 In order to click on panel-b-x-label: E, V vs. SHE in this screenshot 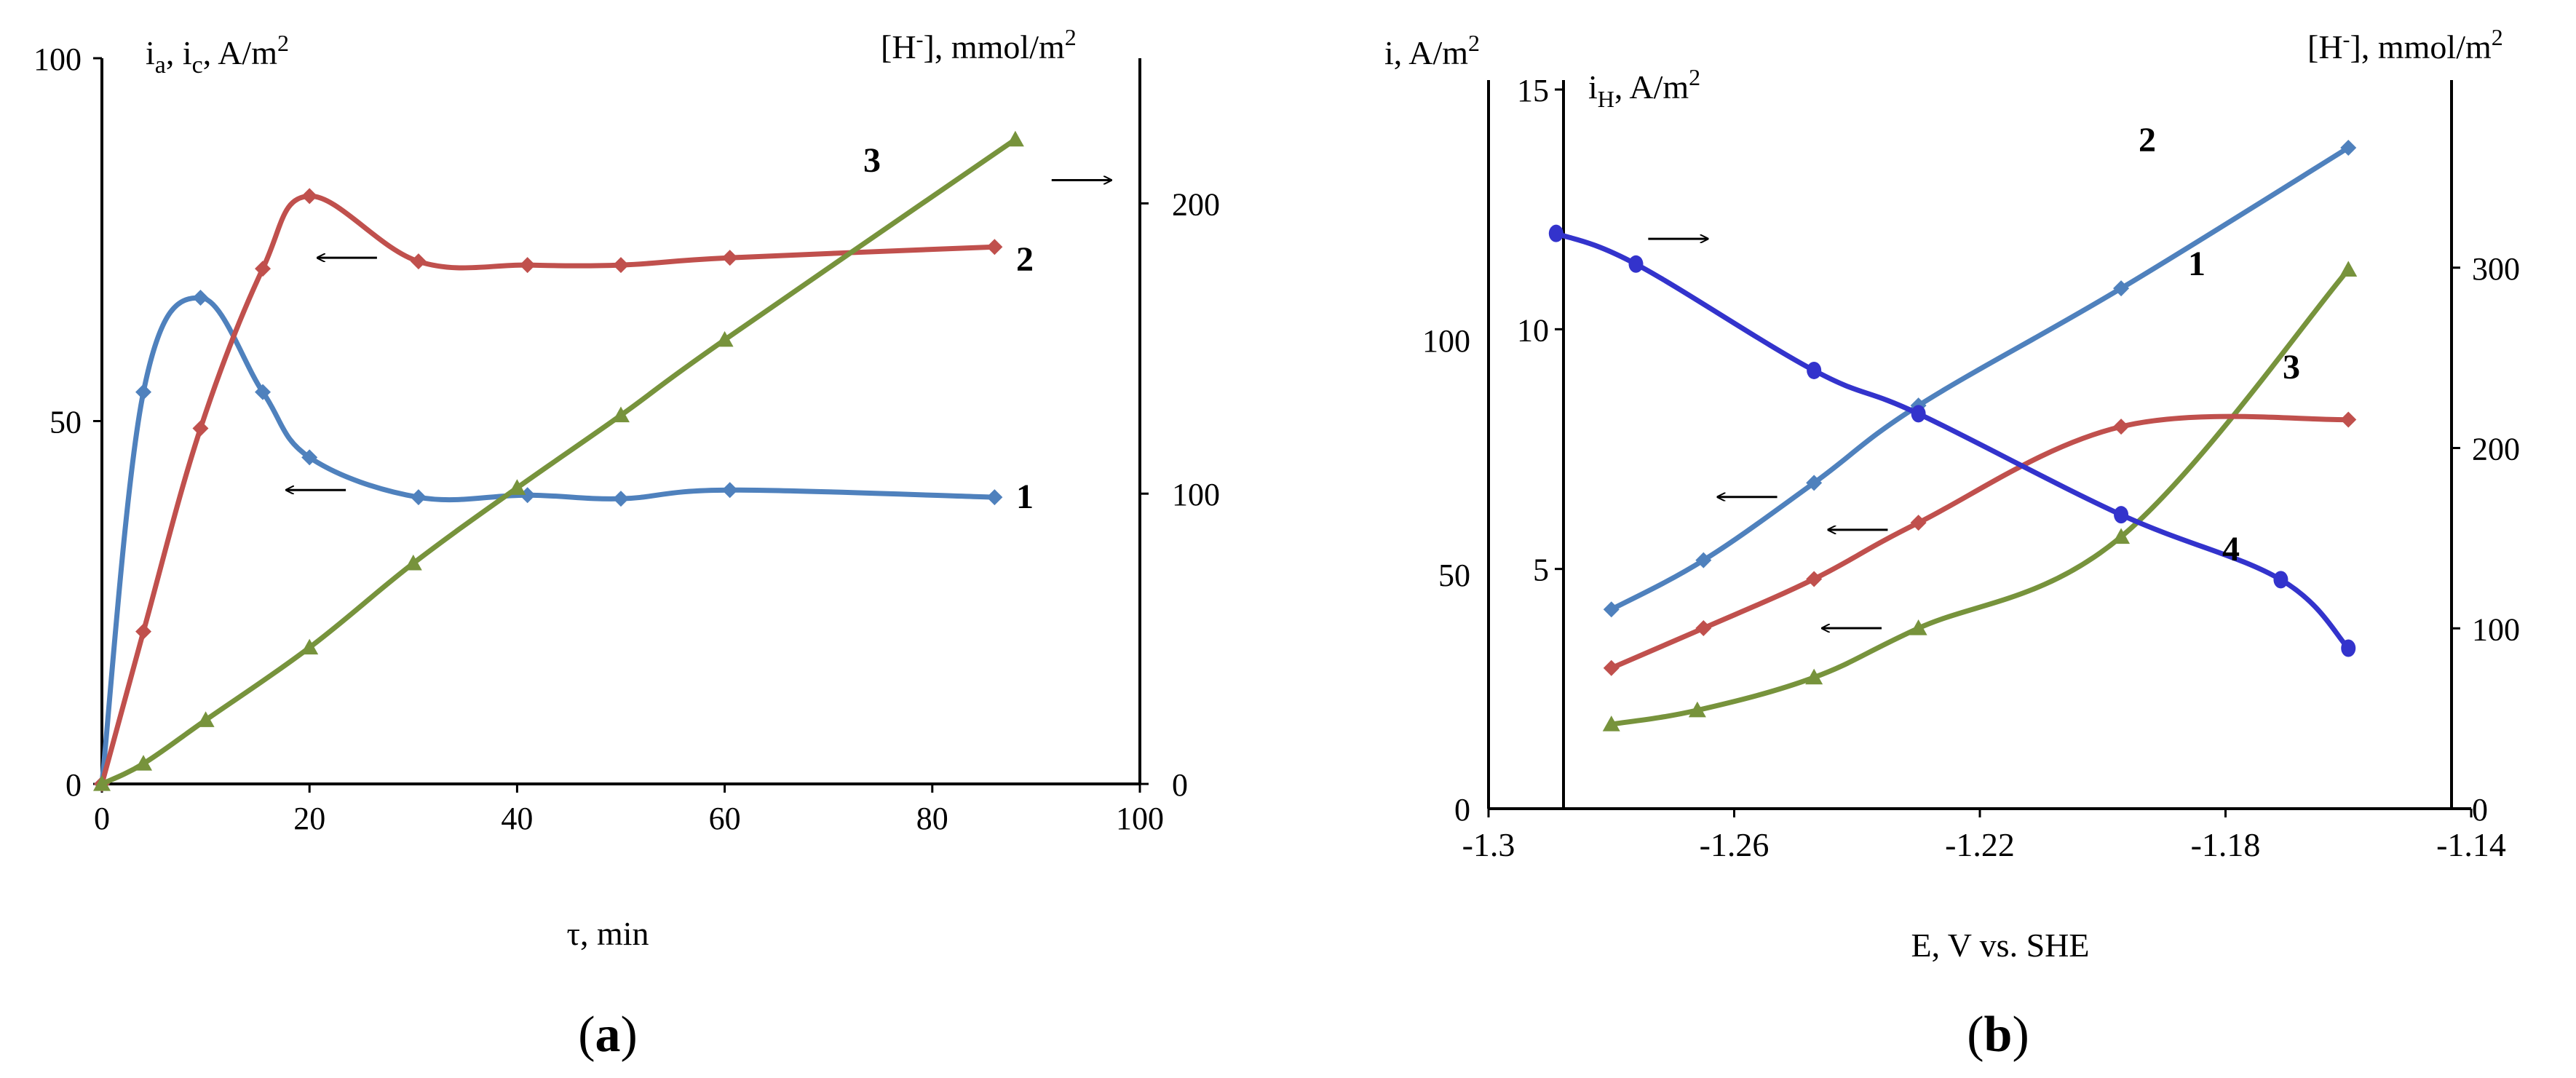, I will do `click(2000, 945)`.